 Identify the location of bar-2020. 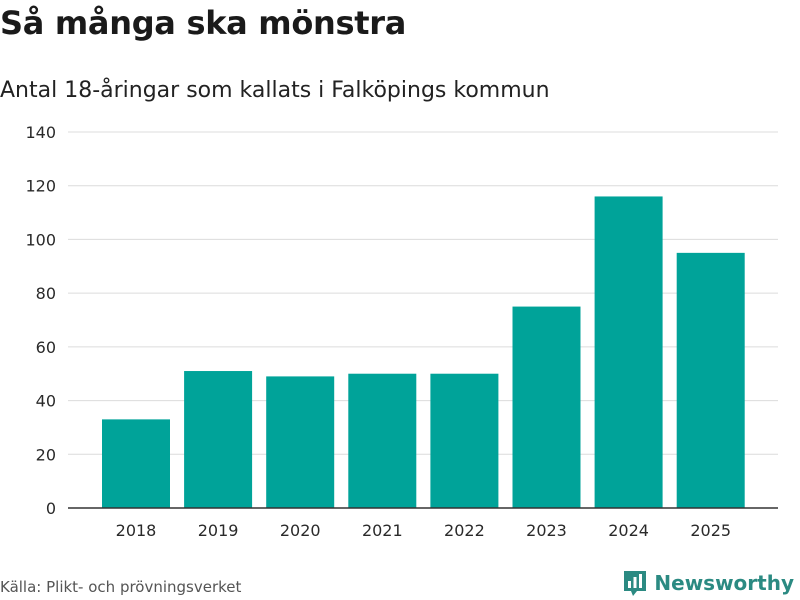
(300, 442).